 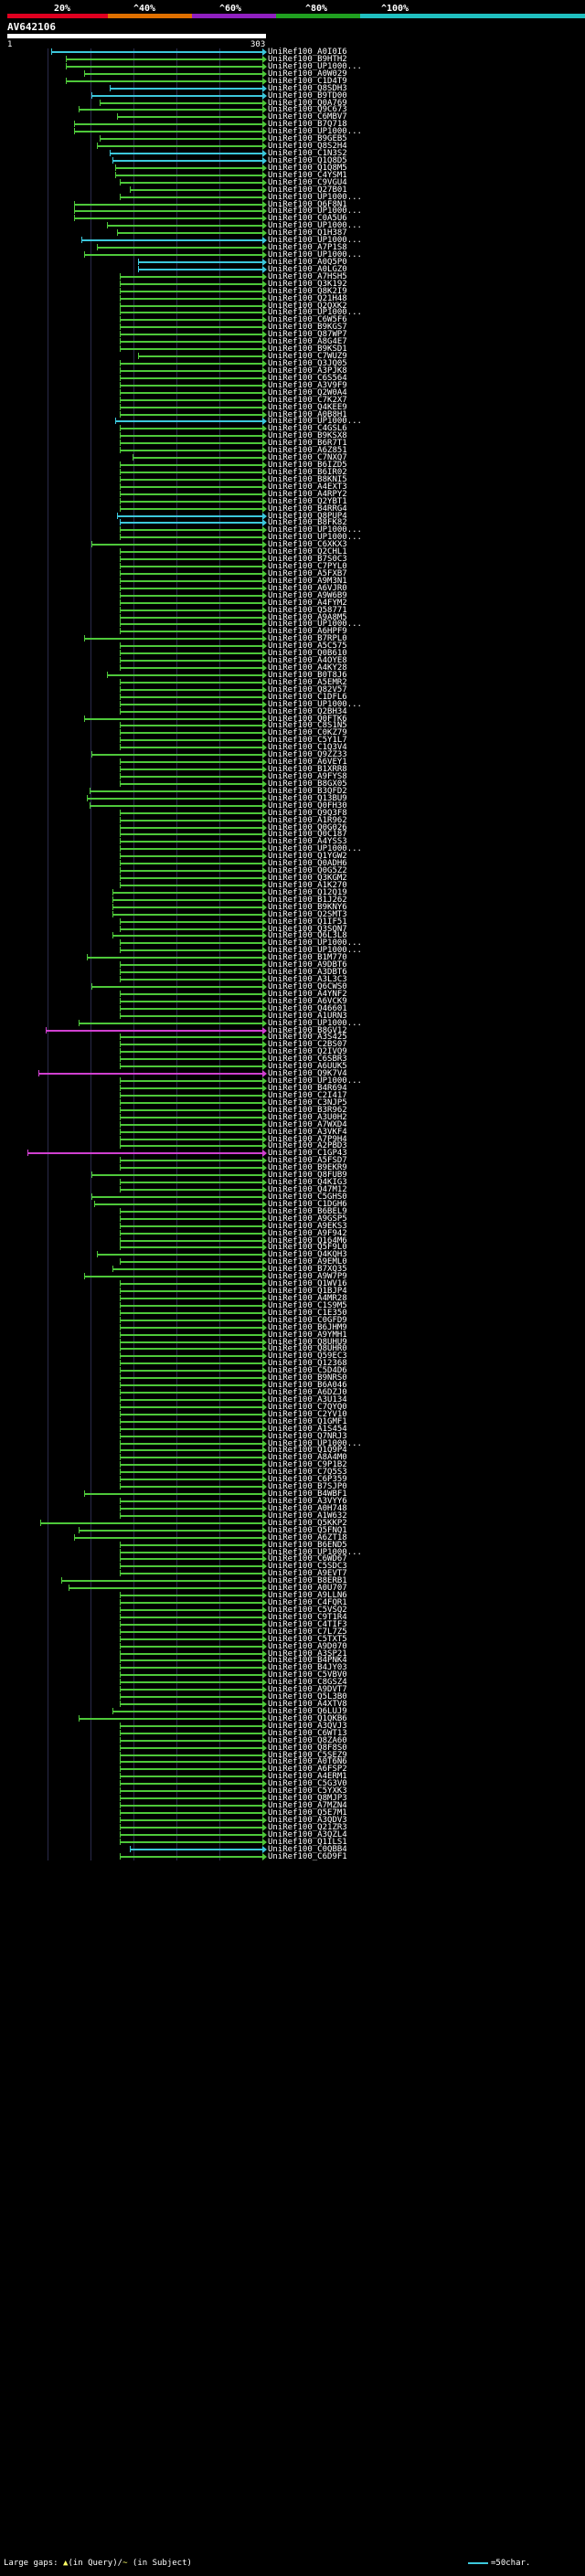 What do you see at coordinates (308, 516) in the screenshot?
I see `hit-label: UniRef100_Q8PUP4` at bounding box center [308, 516].